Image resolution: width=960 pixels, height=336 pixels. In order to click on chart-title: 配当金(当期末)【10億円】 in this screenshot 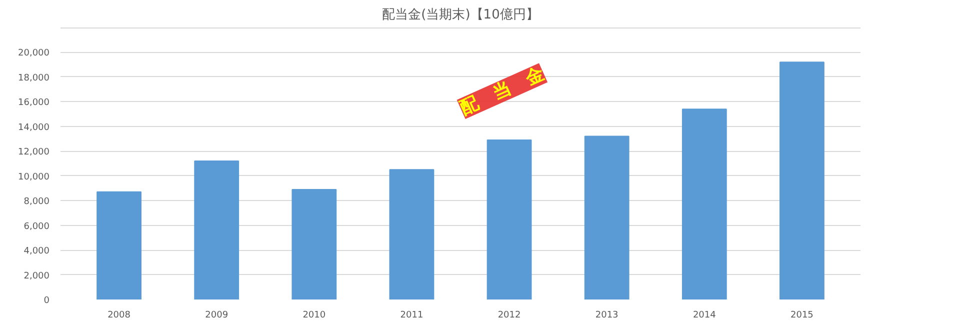, I will do `click(460, 15)`.